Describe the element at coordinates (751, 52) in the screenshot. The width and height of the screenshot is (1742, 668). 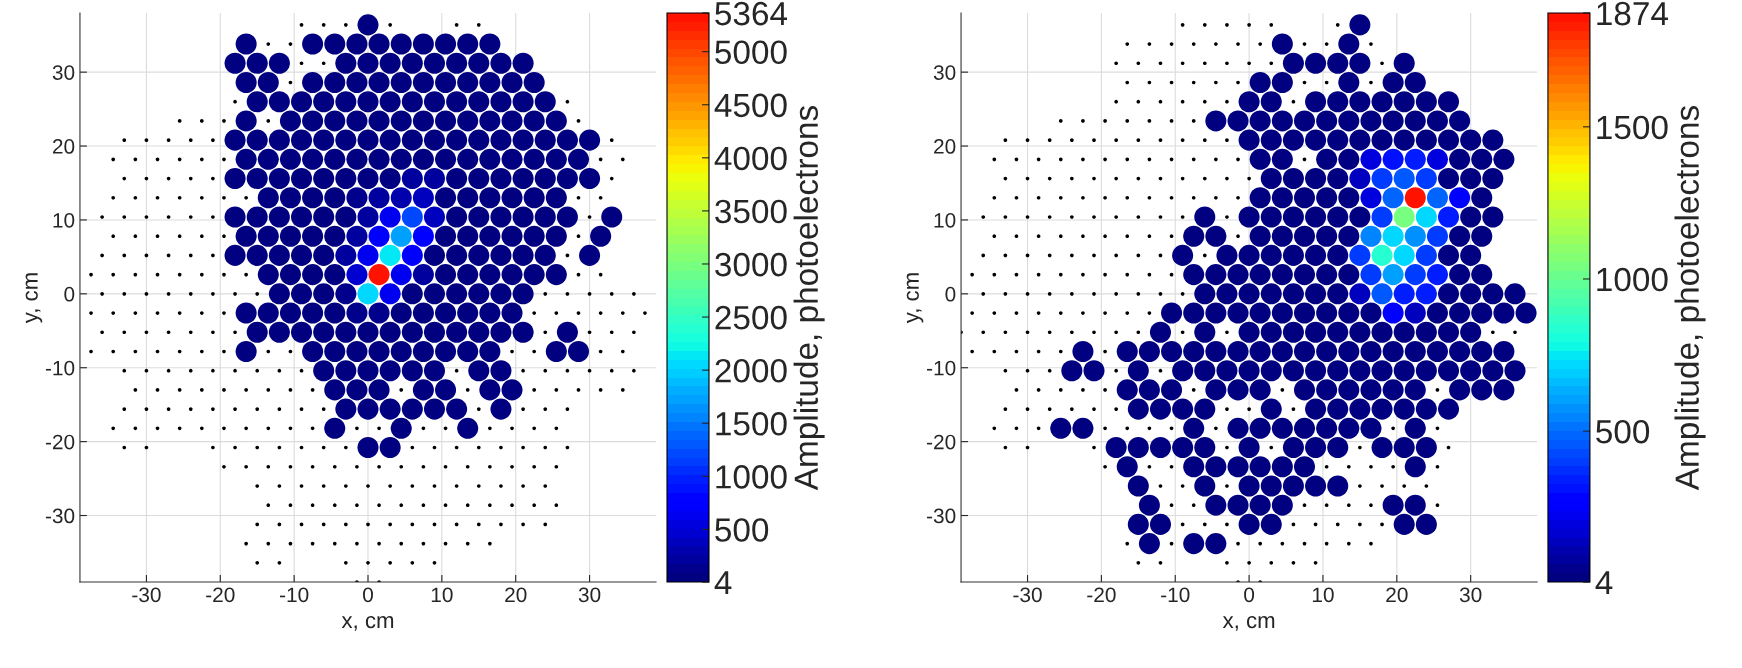
I see `color-bar-label: 5000` at that location.